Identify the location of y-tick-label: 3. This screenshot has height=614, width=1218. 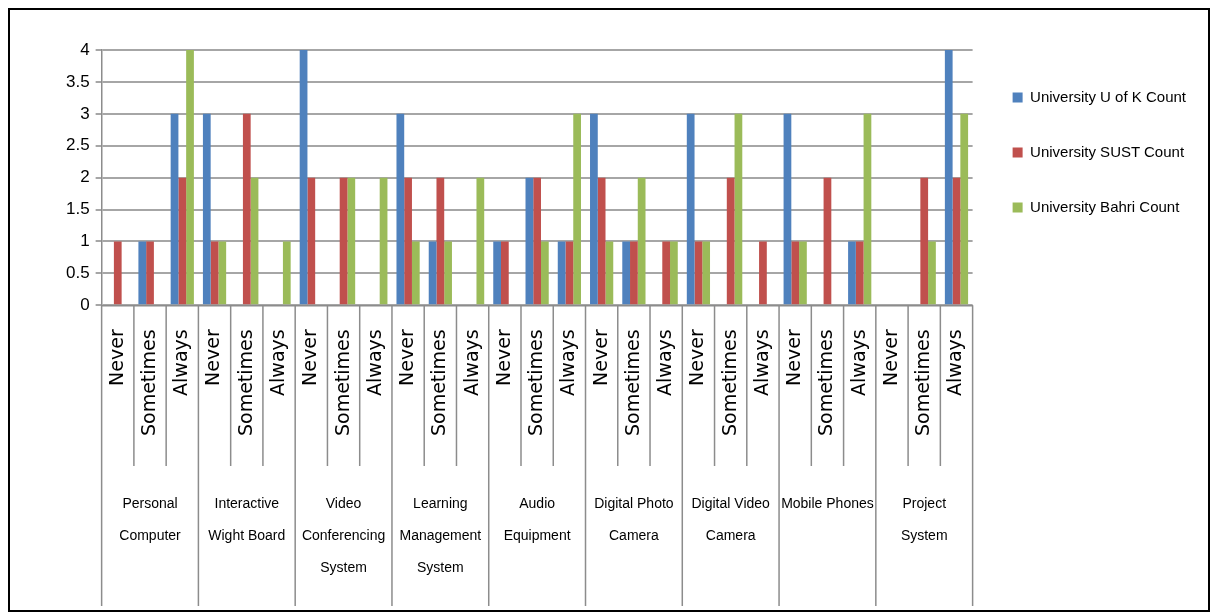
(85, 113).